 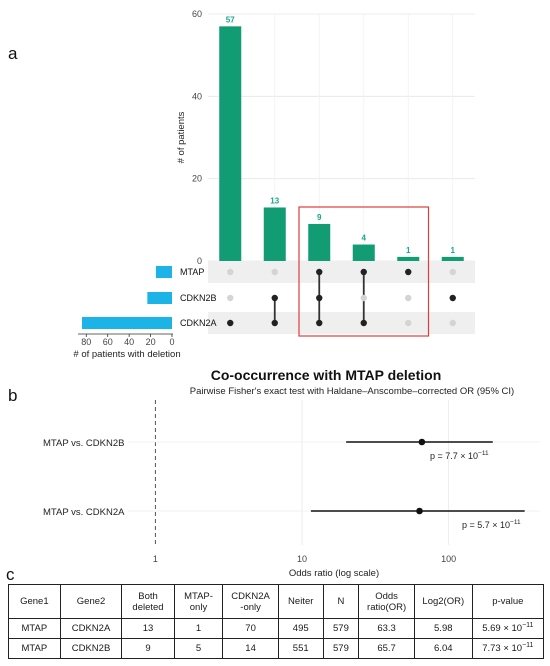 I want to click on bar-value-label: 57, so click(x=230, y=19).